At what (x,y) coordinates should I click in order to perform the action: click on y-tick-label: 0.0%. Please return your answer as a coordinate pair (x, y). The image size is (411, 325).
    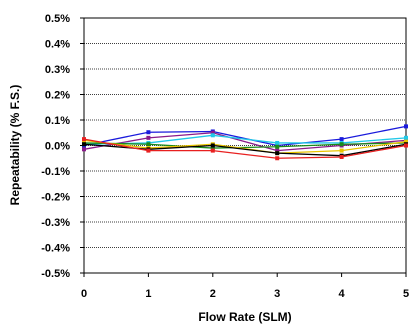
    Looking at the image, I should click on (57, 147).